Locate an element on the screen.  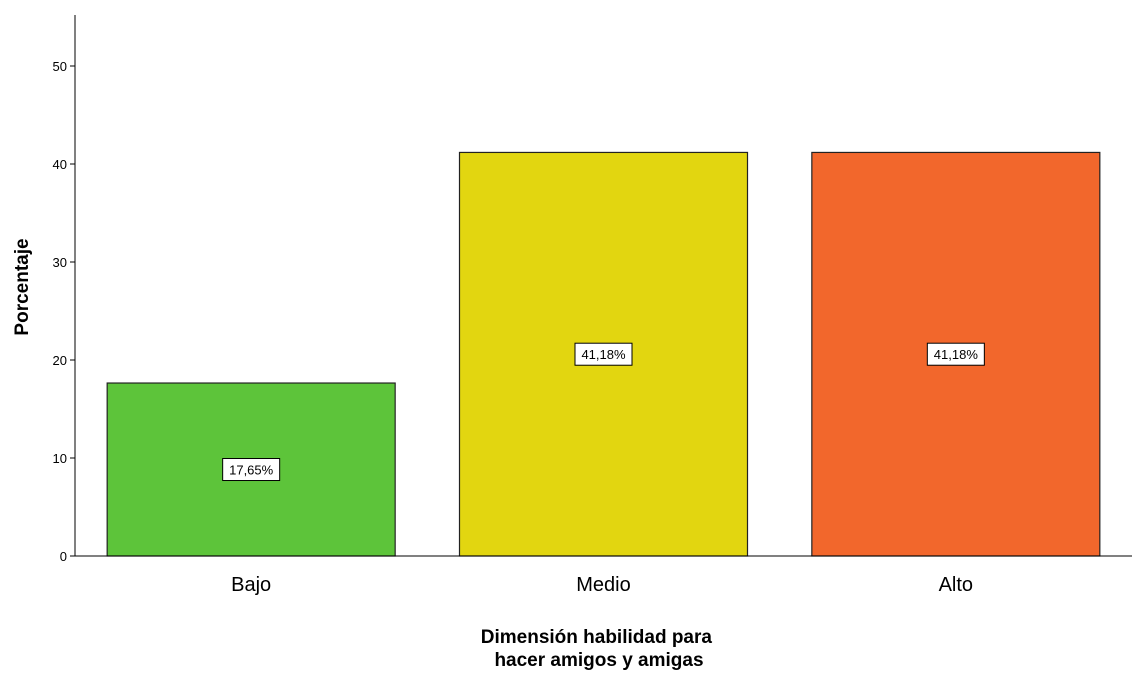
data-label-box-alto is located at coordinates (955, 354).